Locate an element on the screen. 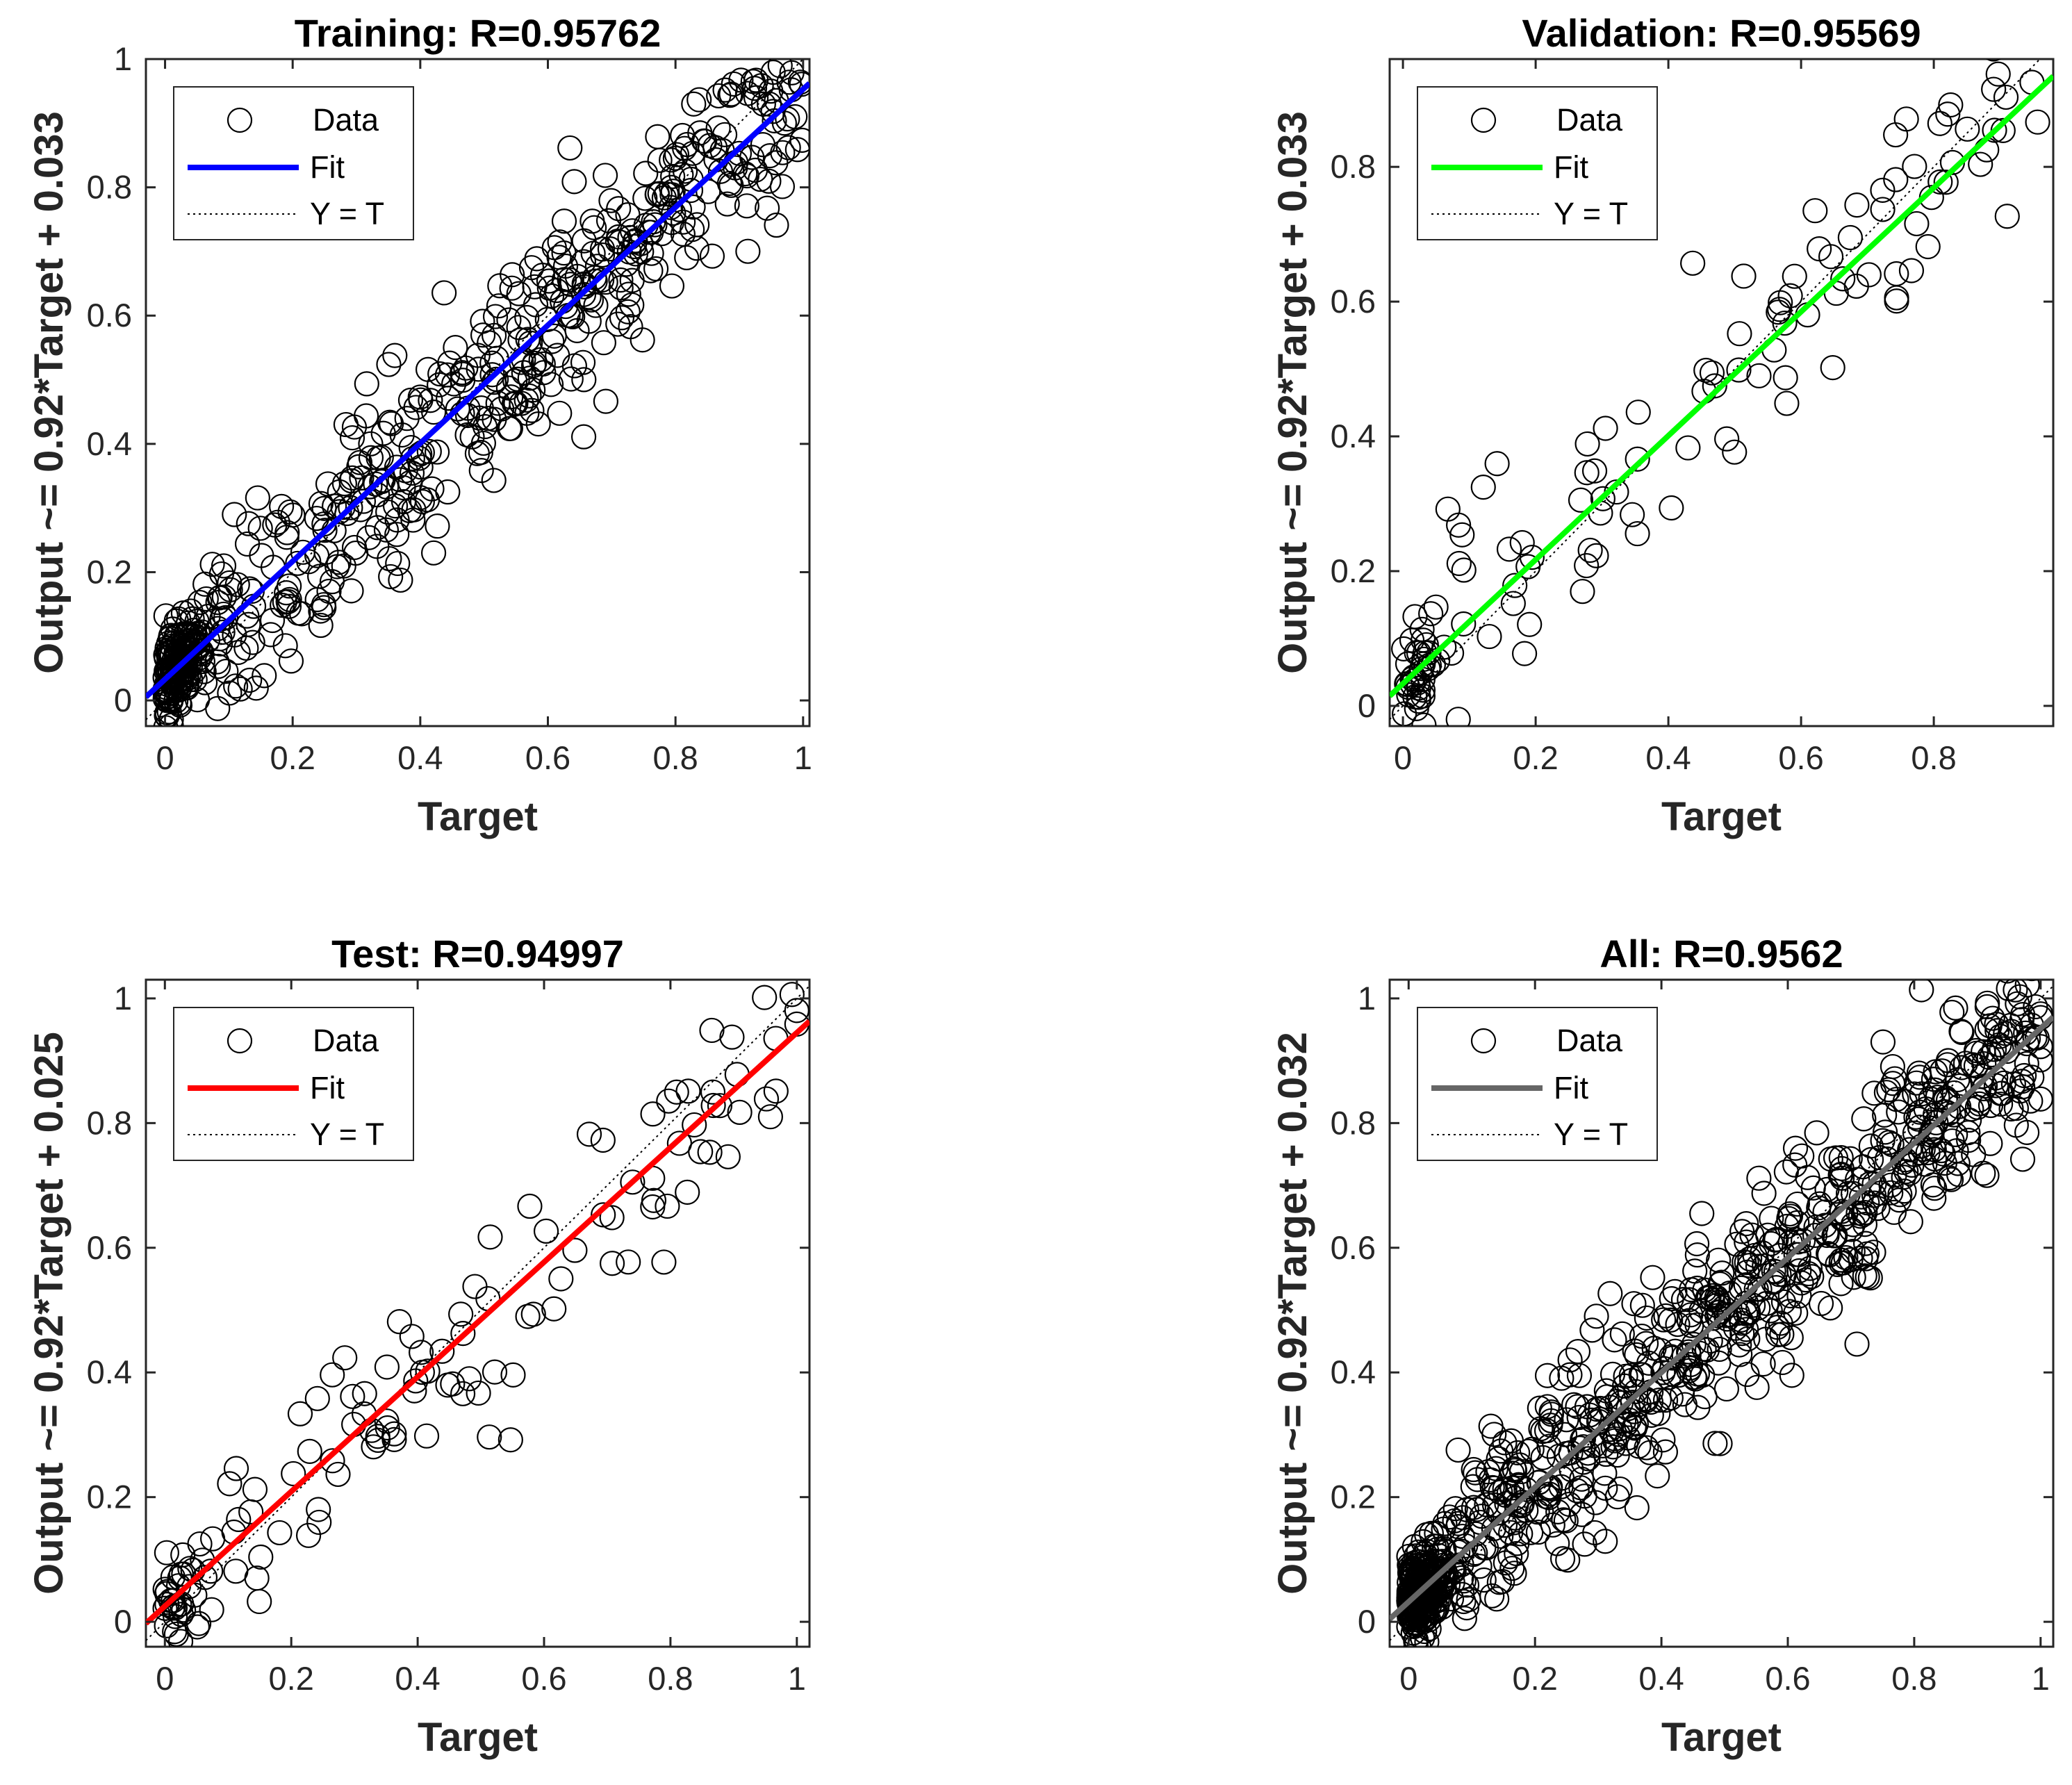  y-axis-label: Output ~= 0.92*Target + 0.033 is located at coordinates (49, 392).